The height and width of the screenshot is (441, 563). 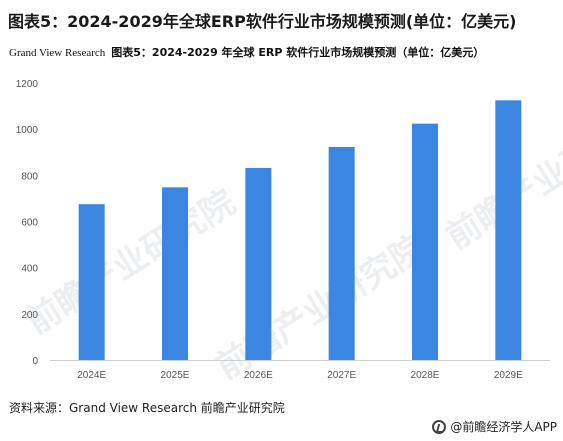 I want to click on footer-app-label: @前瞻经济学人APP, so click(x=503, y=427).